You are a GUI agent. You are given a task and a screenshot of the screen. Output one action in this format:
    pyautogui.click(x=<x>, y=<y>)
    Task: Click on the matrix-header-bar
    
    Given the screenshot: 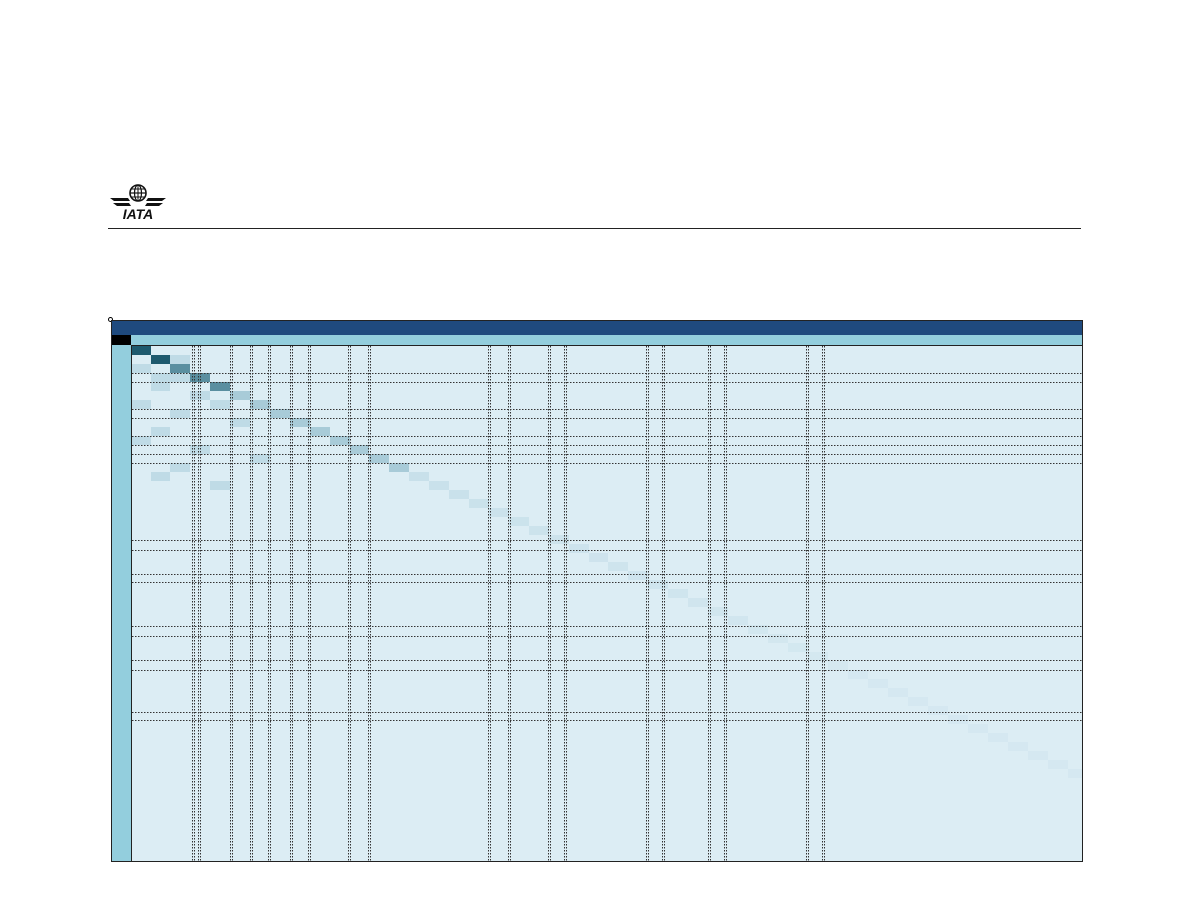 What is the action you would take?
    pyautogui.click(x=597, y=328)
    